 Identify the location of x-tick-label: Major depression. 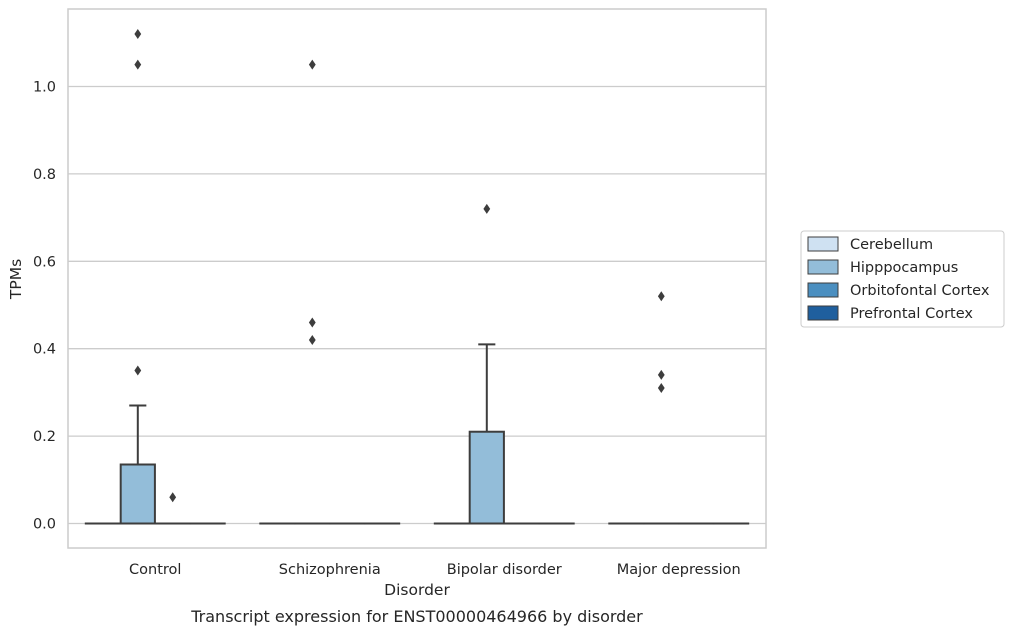
(679, 570).